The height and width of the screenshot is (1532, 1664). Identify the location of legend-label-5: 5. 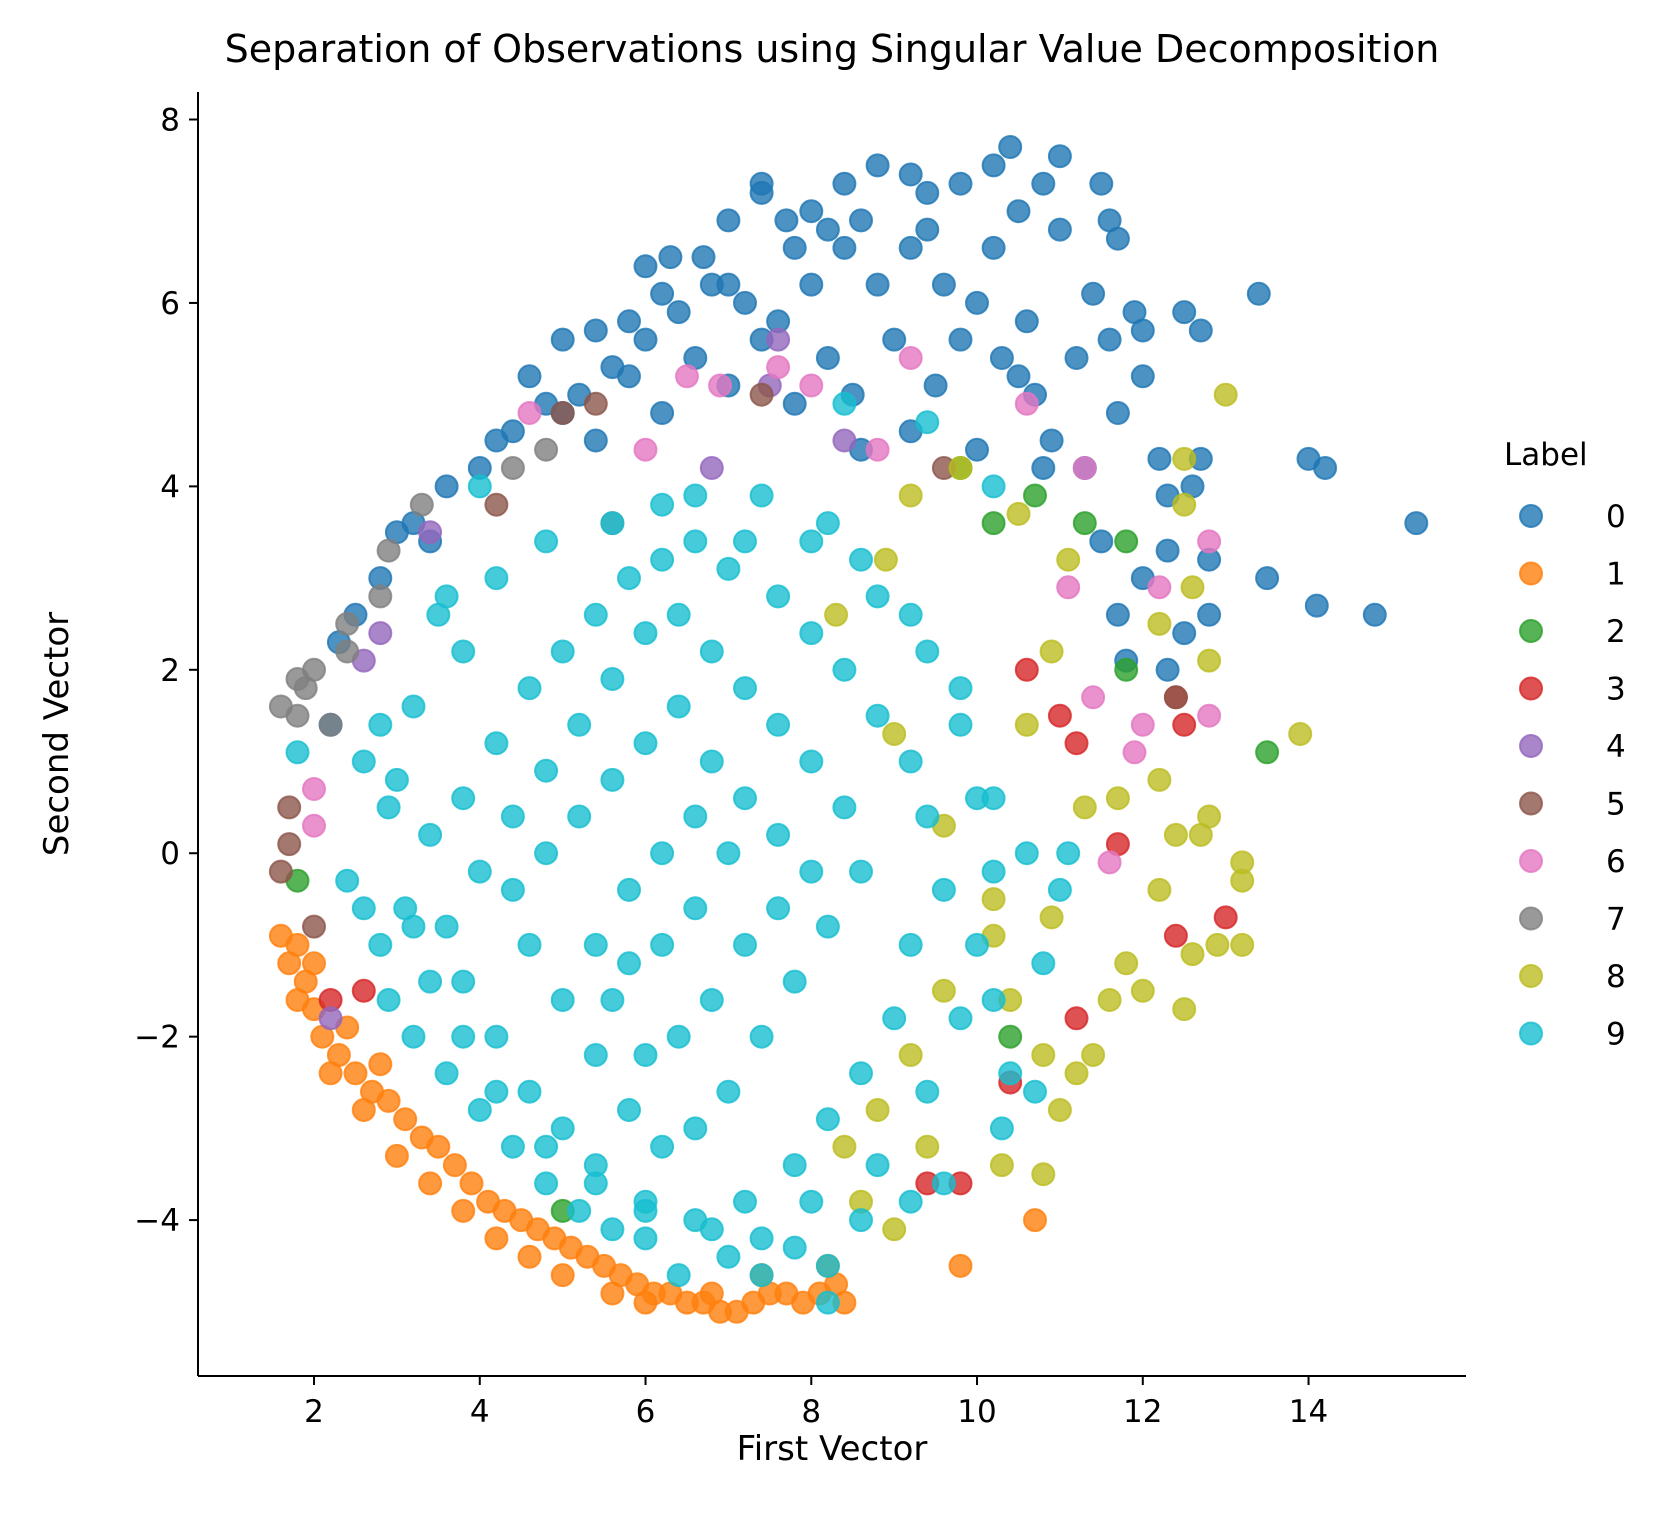
(1616, 805).